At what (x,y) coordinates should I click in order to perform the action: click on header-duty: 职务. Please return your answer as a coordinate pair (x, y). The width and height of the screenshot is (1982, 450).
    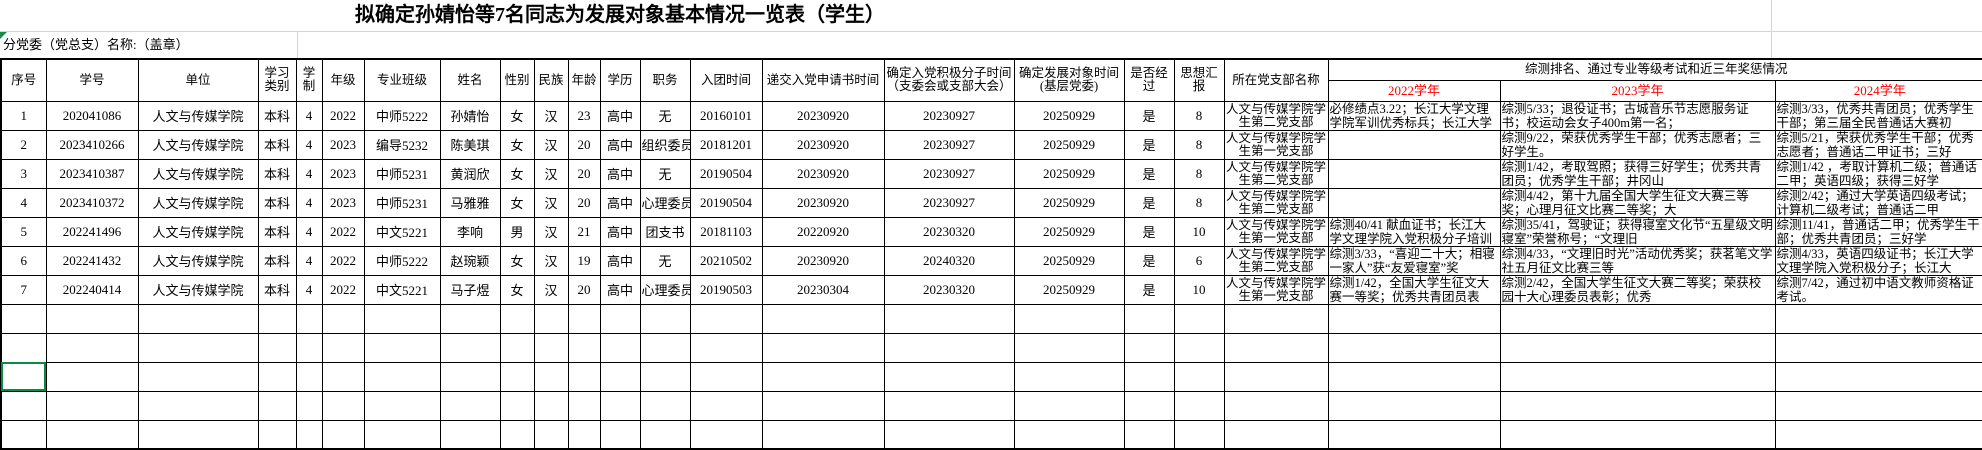
    Looking at the image, I should click on (665, 80).